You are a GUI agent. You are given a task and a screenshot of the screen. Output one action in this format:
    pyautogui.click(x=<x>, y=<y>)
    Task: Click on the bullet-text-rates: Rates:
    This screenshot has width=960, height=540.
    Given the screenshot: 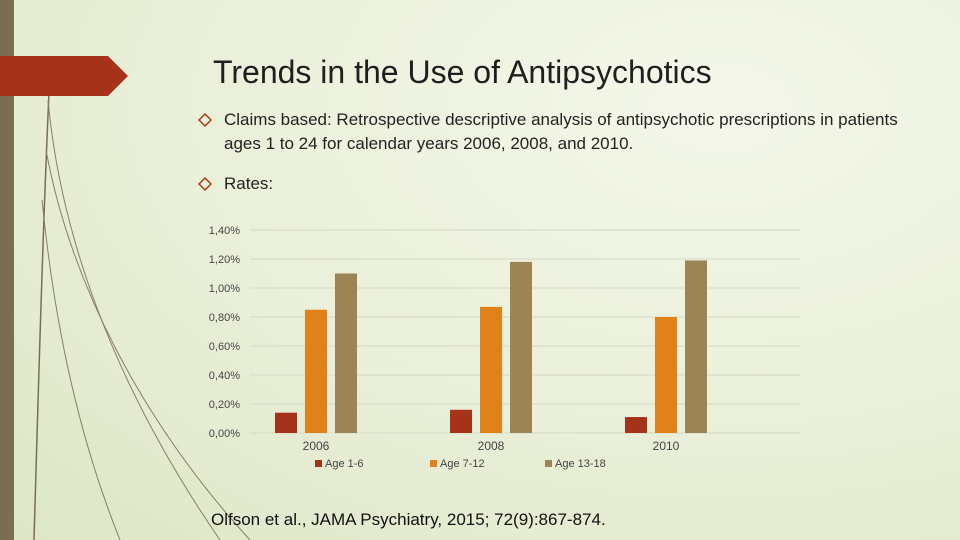 What is the action you would take?
    pyautogui.click(x=249, y=183)
    